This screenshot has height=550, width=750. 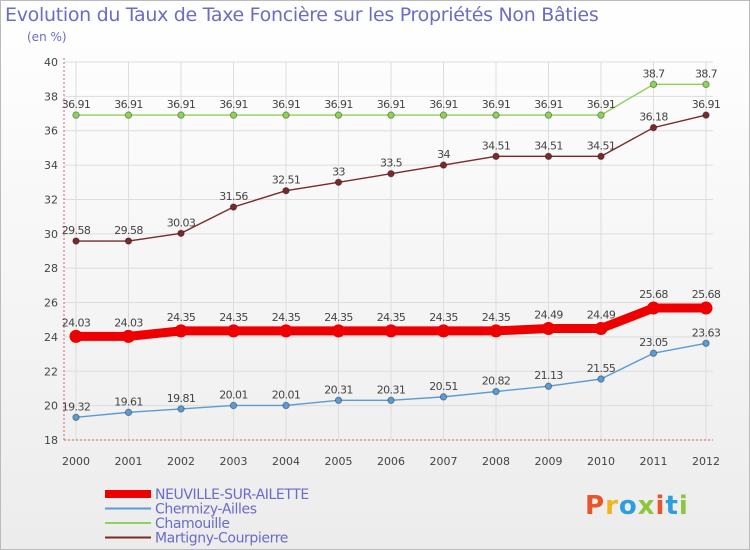 I want to click on y-tick-label: 40, so click(x=51, y=62).